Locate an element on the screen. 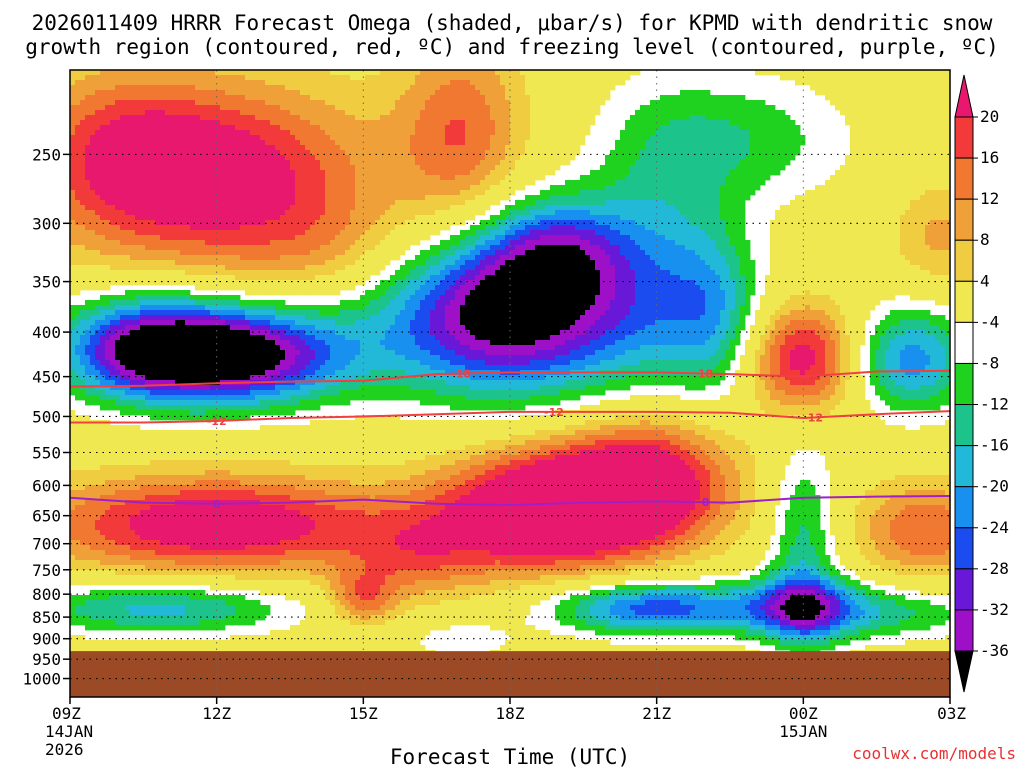 This screenshot has height=768, width=1024. y-tick-label: 750 is located at coordinates (46, 570).